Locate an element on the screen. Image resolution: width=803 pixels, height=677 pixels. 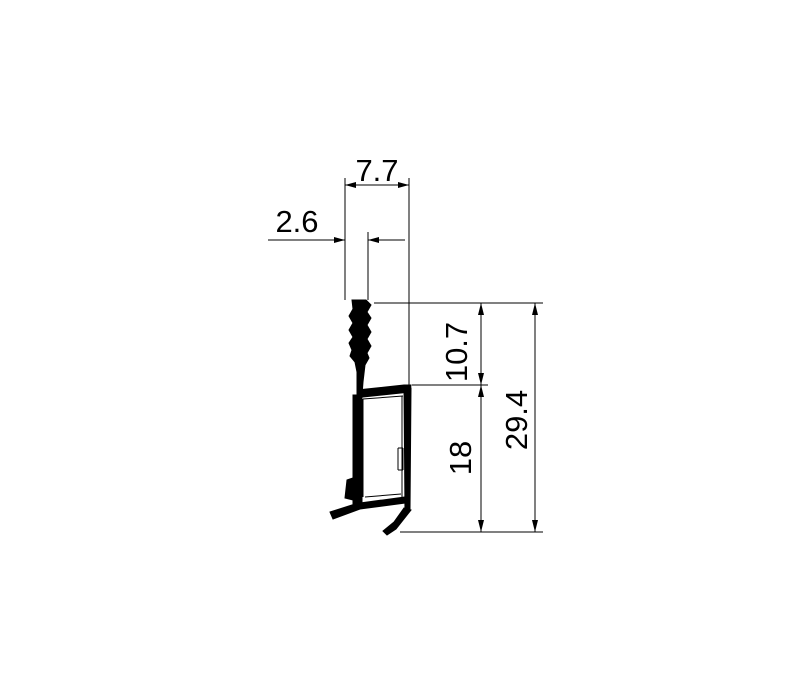
dimension-overall-width: 7.7 is located at coordinates (377, 269).